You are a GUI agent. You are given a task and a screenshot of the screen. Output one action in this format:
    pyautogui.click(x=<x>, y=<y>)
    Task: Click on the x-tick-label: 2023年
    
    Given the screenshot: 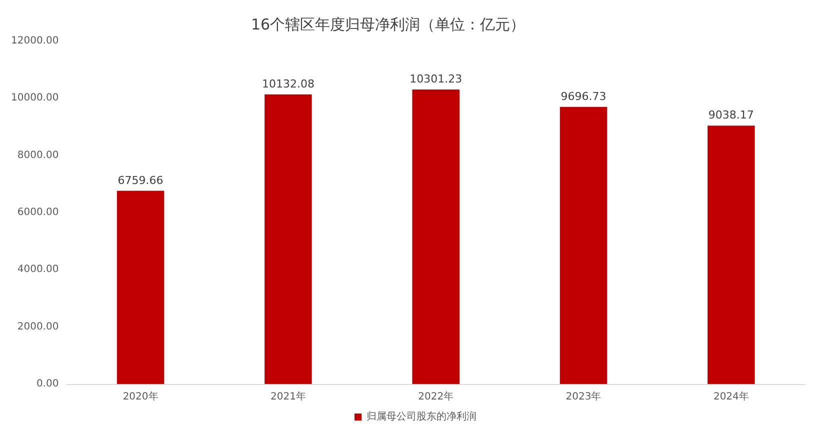 What is the action you would take?
    pyautogui.click(x=584, y=396)
    